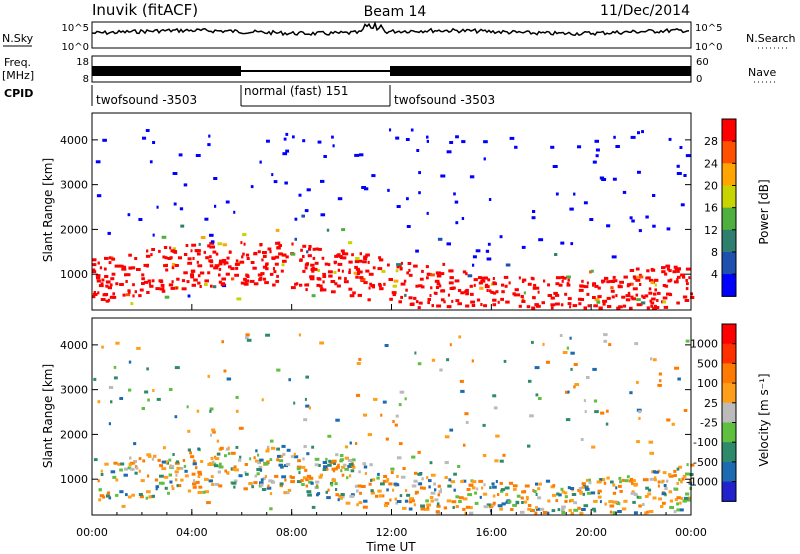  What do you see at coordinates (18, 93) in the screenshot?
I see `cpid-label: CPID` at bounding box center [18, 93].